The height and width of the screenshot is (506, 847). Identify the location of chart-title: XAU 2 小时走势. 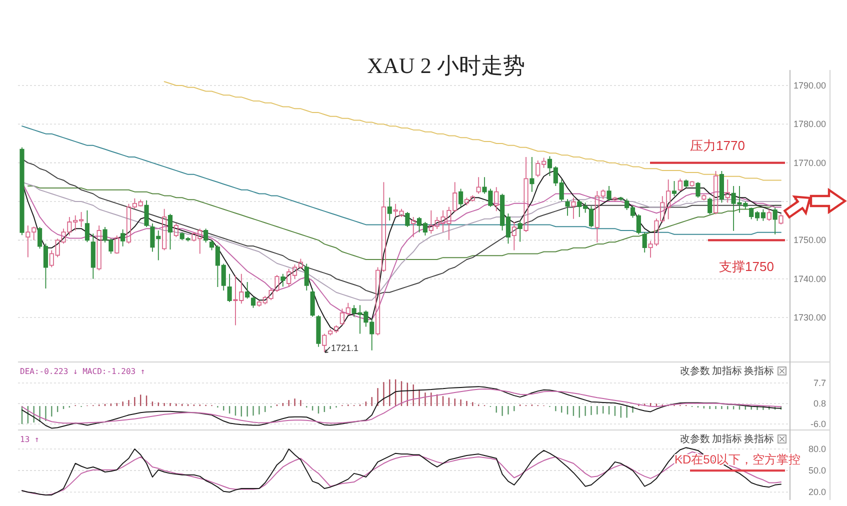
(446, 65).